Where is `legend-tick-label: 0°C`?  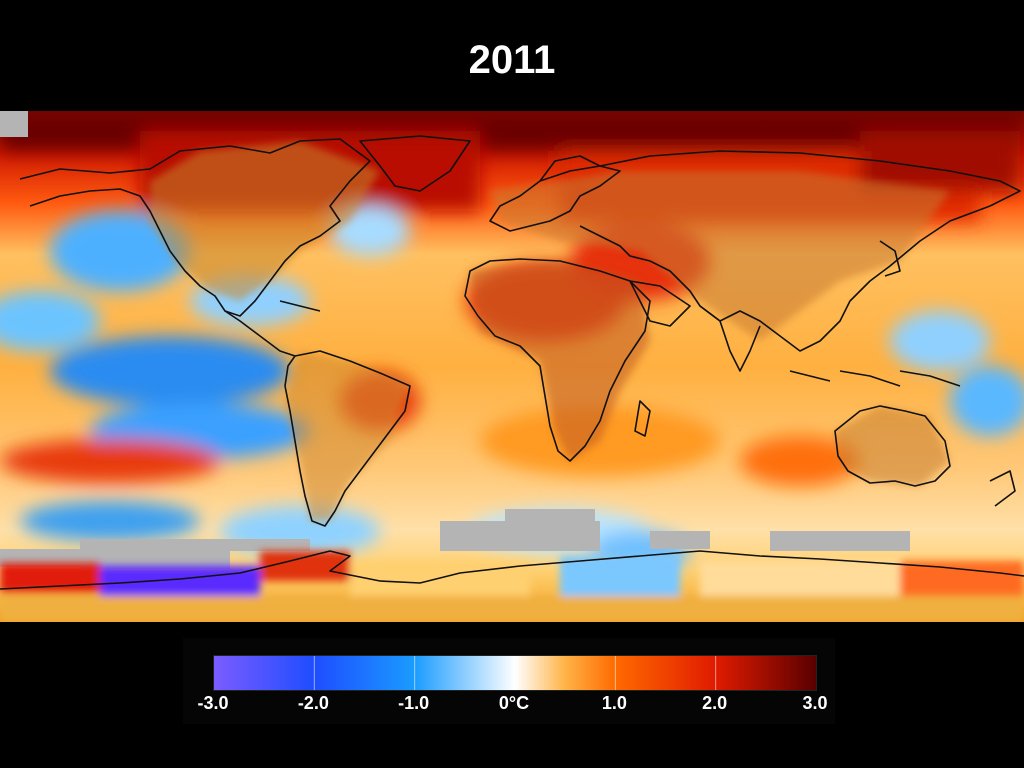
legend-tick-label: 0°C is located at coordinates (514, 703).